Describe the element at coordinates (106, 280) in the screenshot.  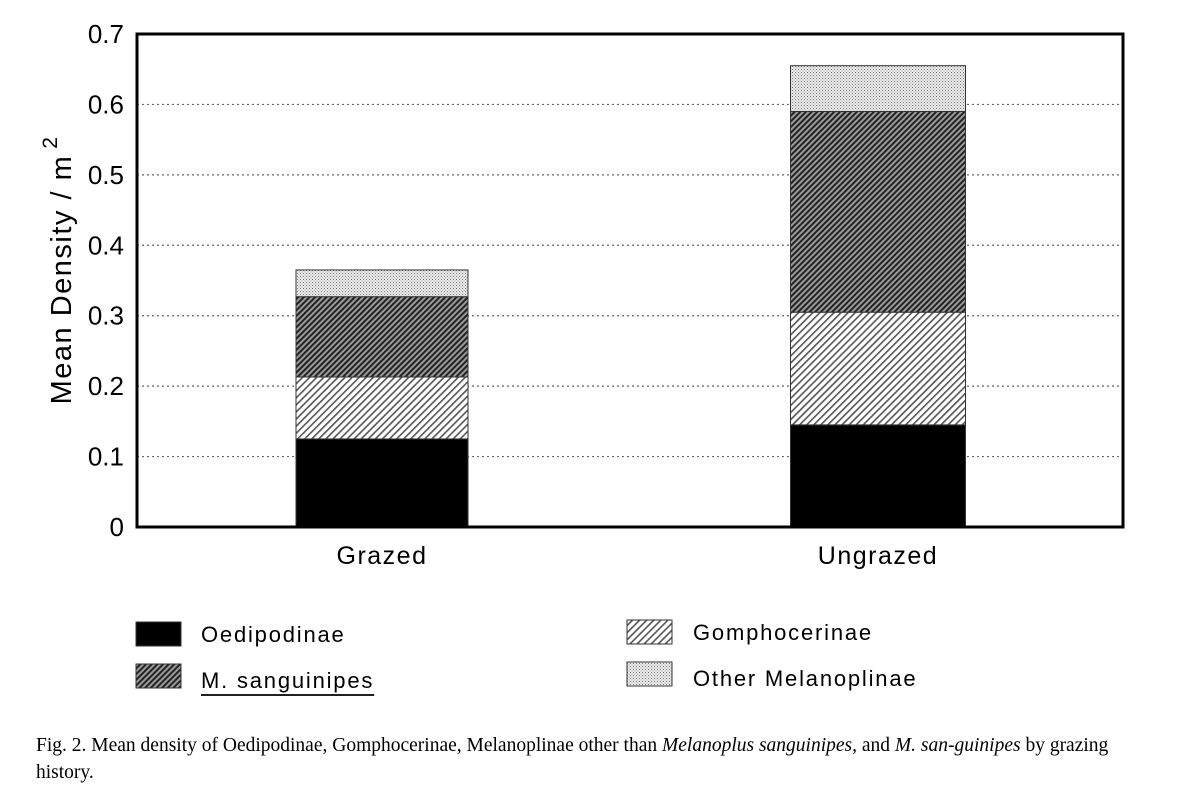
I see `y-tick-labels: 0 0.1 0.2 0.3 0.4 0.5 0.6 0.7` at that location.